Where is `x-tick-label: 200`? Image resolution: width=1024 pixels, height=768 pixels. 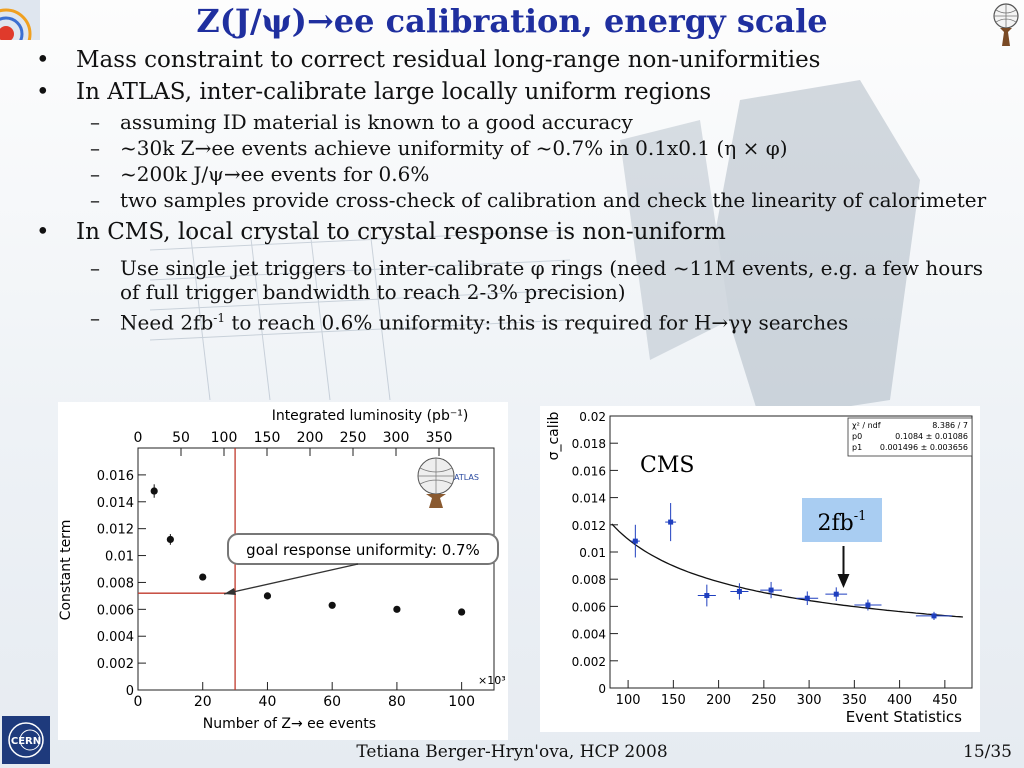
x-tick-label: 200 is located at coordinates (718, 700).